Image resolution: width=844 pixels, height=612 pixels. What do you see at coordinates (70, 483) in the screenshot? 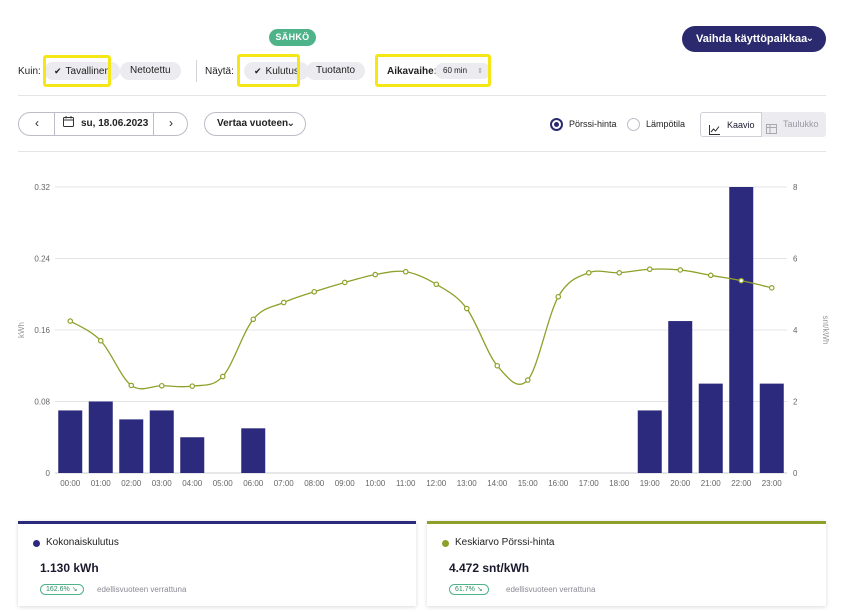
I see `x-tick-label: 00:00` at bounding box center [70, 483].